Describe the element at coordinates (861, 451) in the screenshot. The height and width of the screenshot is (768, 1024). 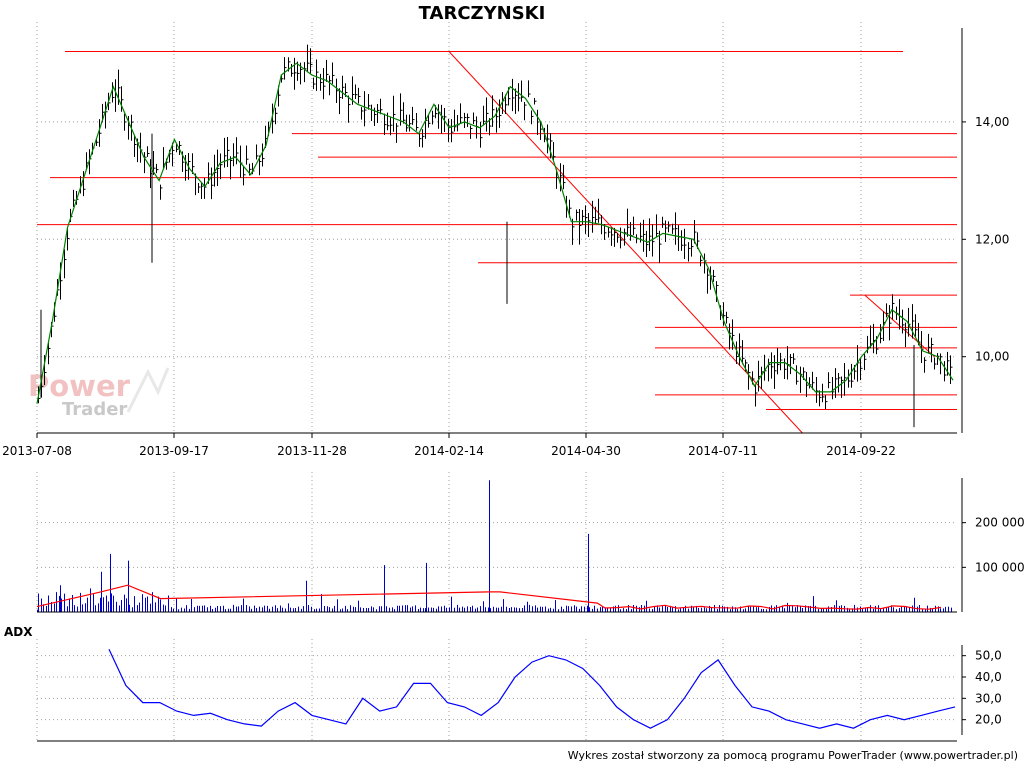
I see `price-x-tick-label-6: 2014-09-22` at that location.